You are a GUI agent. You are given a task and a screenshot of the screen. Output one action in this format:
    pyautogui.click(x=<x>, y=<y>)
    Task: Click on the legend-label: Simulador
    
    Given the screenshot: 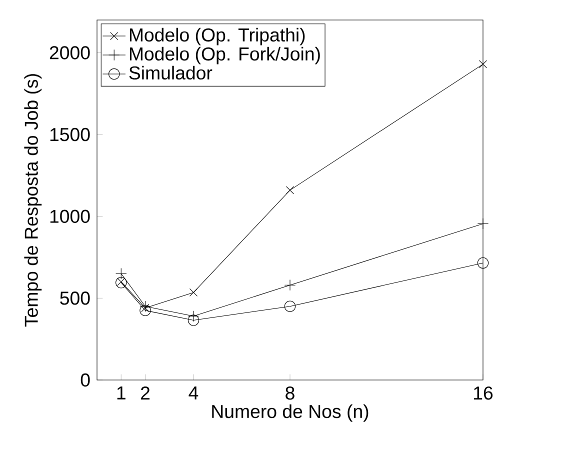 What is the action you would take?
    pyautogui.click(x=170, y=73)
    